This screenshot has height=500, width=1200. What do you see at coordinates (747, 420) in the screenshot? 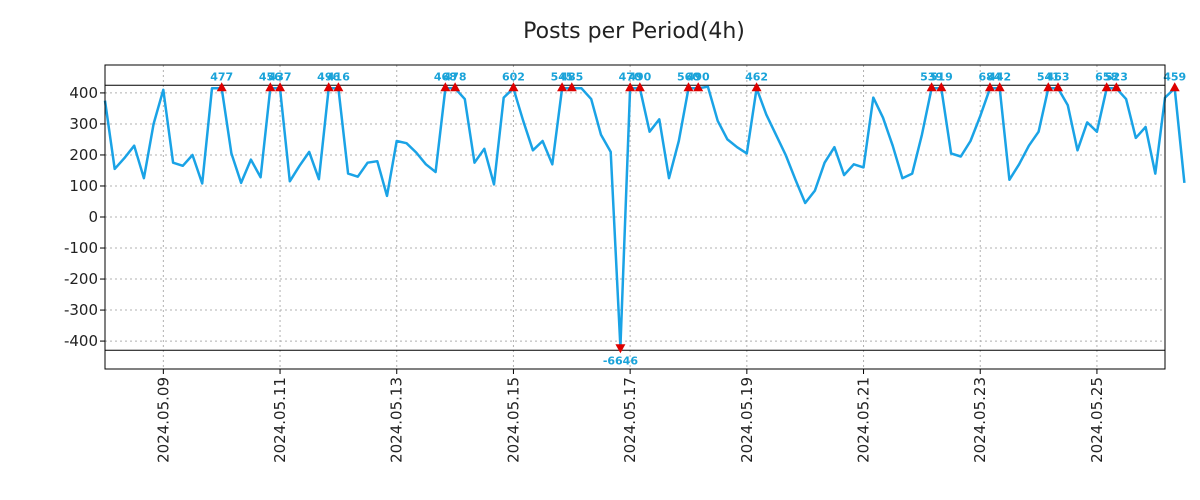
I see `x-tick-label: 2024.05.19` at bounding box center [747, 420].